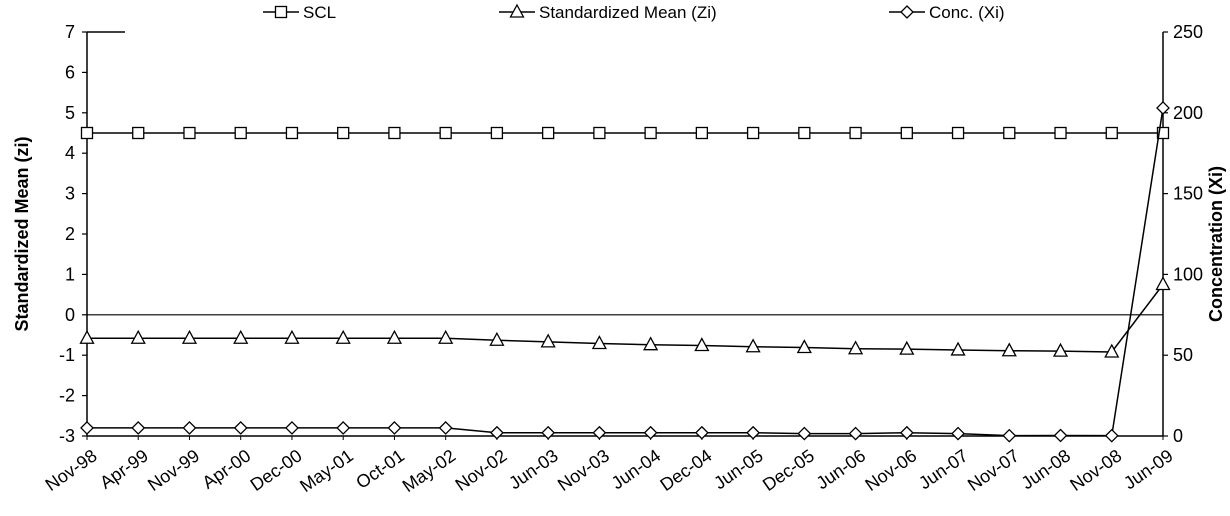 Image resolution: width=1230 pixels, height=516 pixels. I want to click on x-tick-label: Nov-07, so click(993, 470).